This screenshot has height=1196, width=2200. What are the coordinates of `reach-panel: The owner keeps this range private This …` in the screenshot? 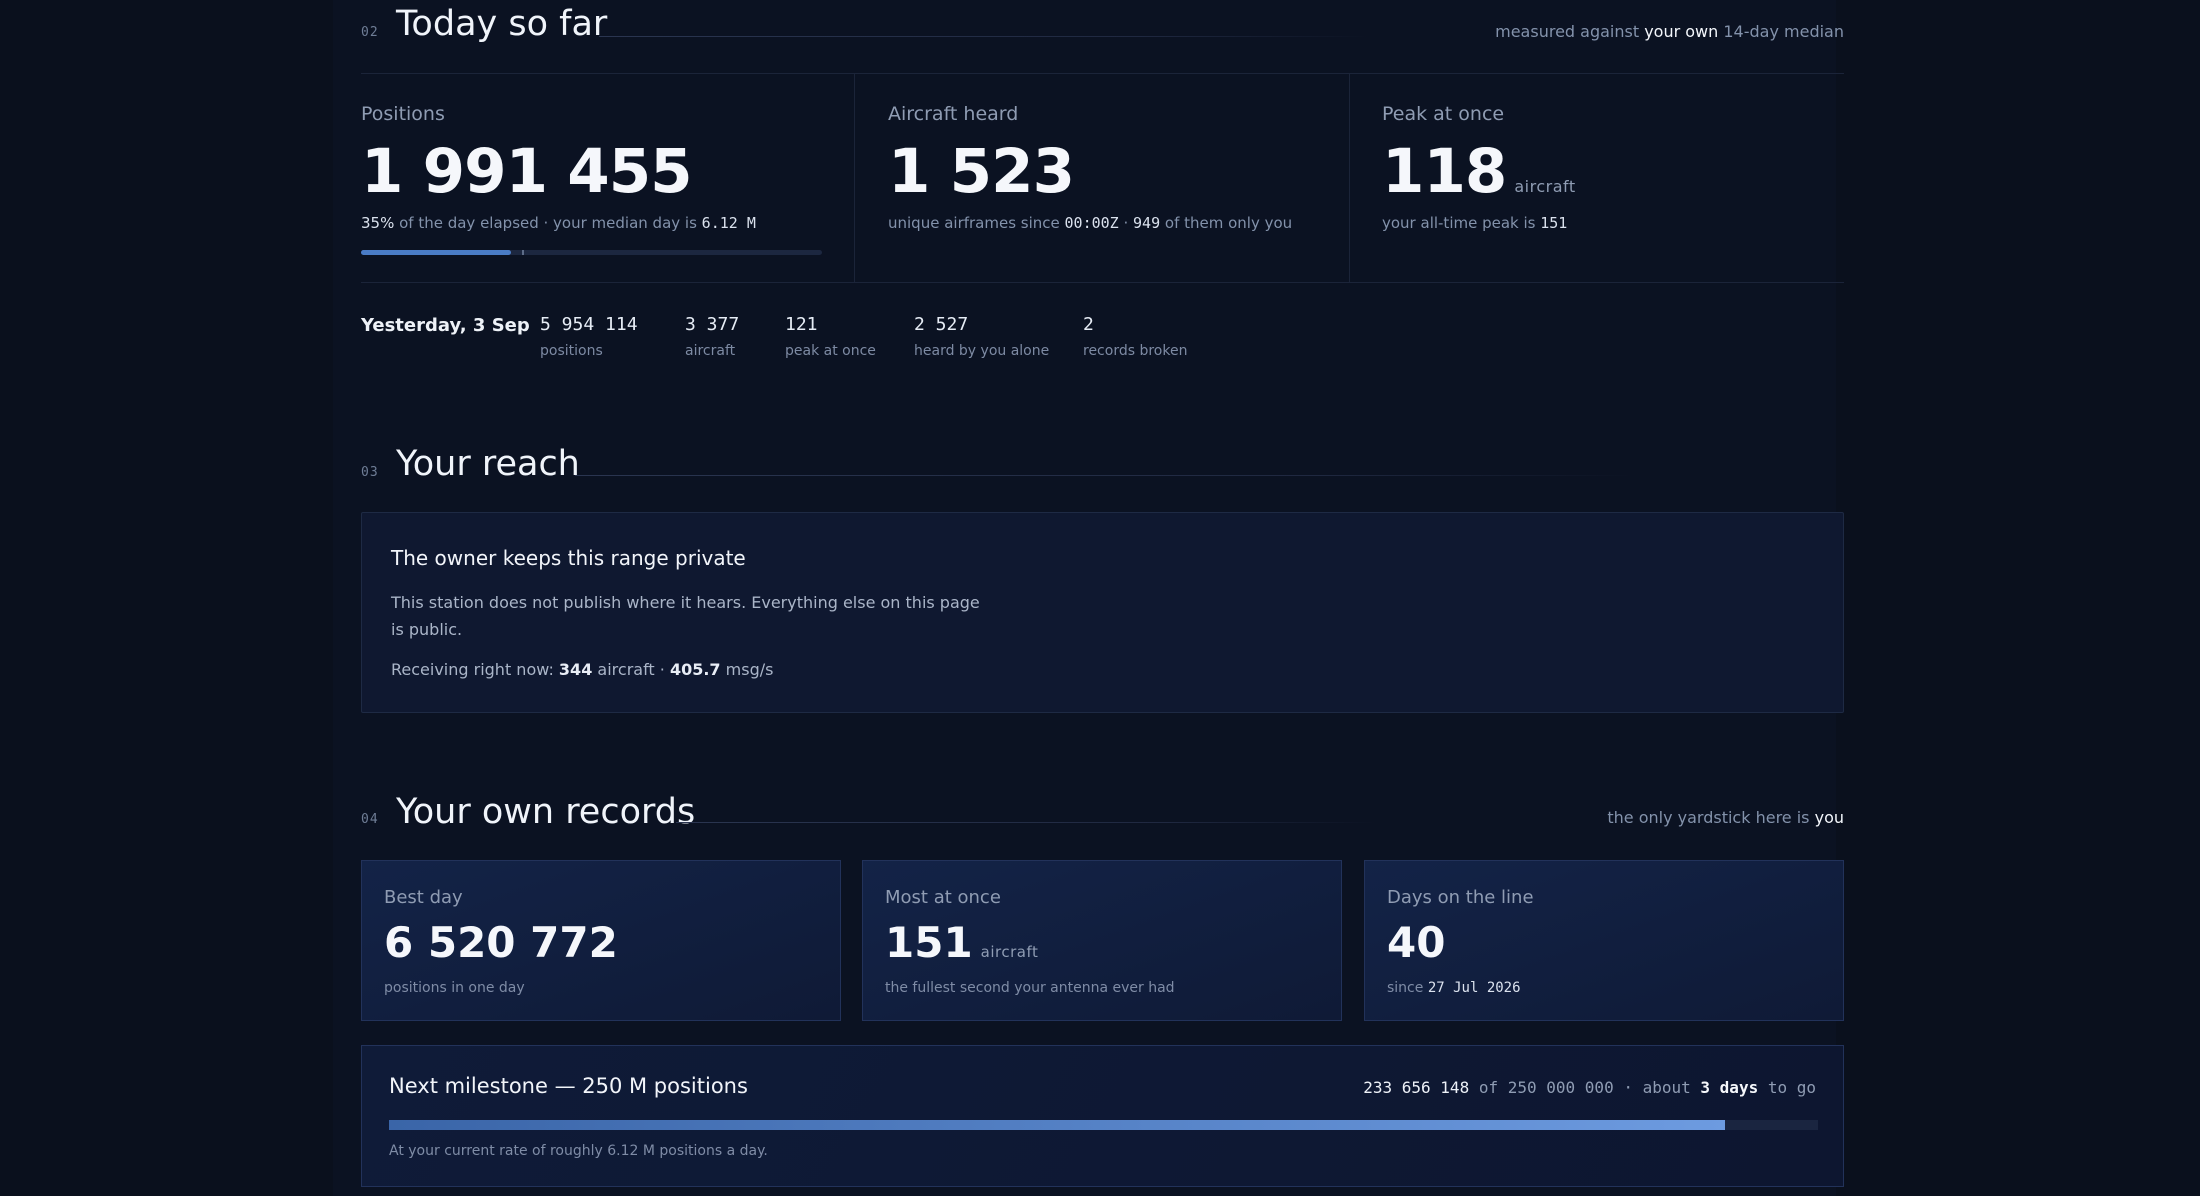 It's located at (1102, 612).